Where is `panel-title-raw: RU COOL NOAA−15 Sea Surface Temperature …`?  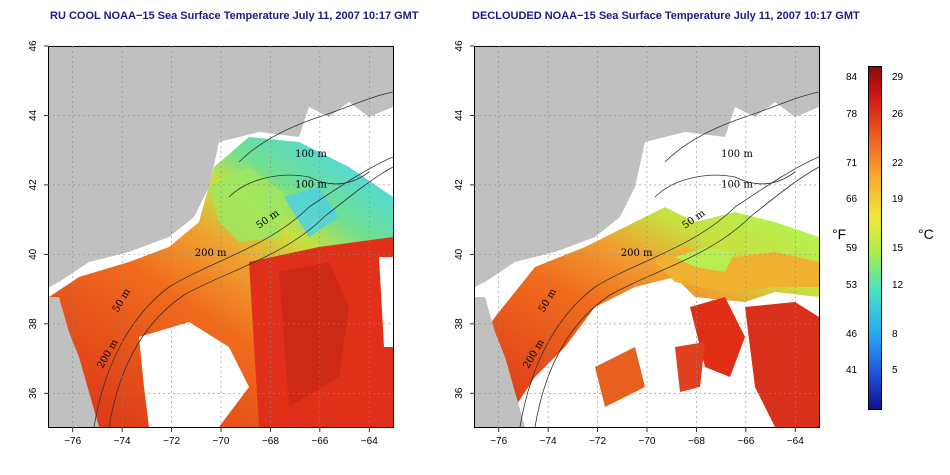 panel-title-raw: RU COOL NOAA−15 Sea Surface Temperature … is located at coordinates (234, 16).